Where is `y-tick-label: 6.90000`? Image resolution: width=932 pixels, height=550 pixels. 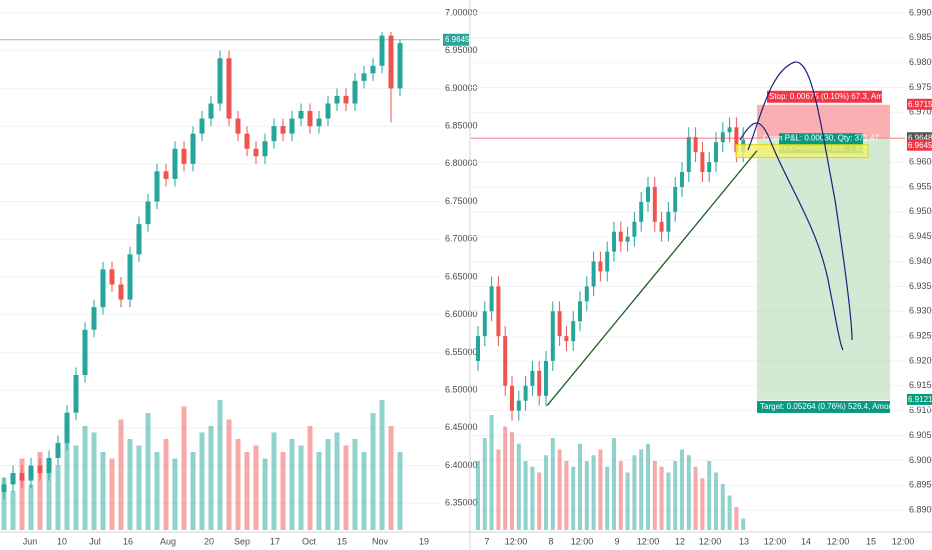 y-tick-label: 6.90000 is located at coordinates (461, 88).